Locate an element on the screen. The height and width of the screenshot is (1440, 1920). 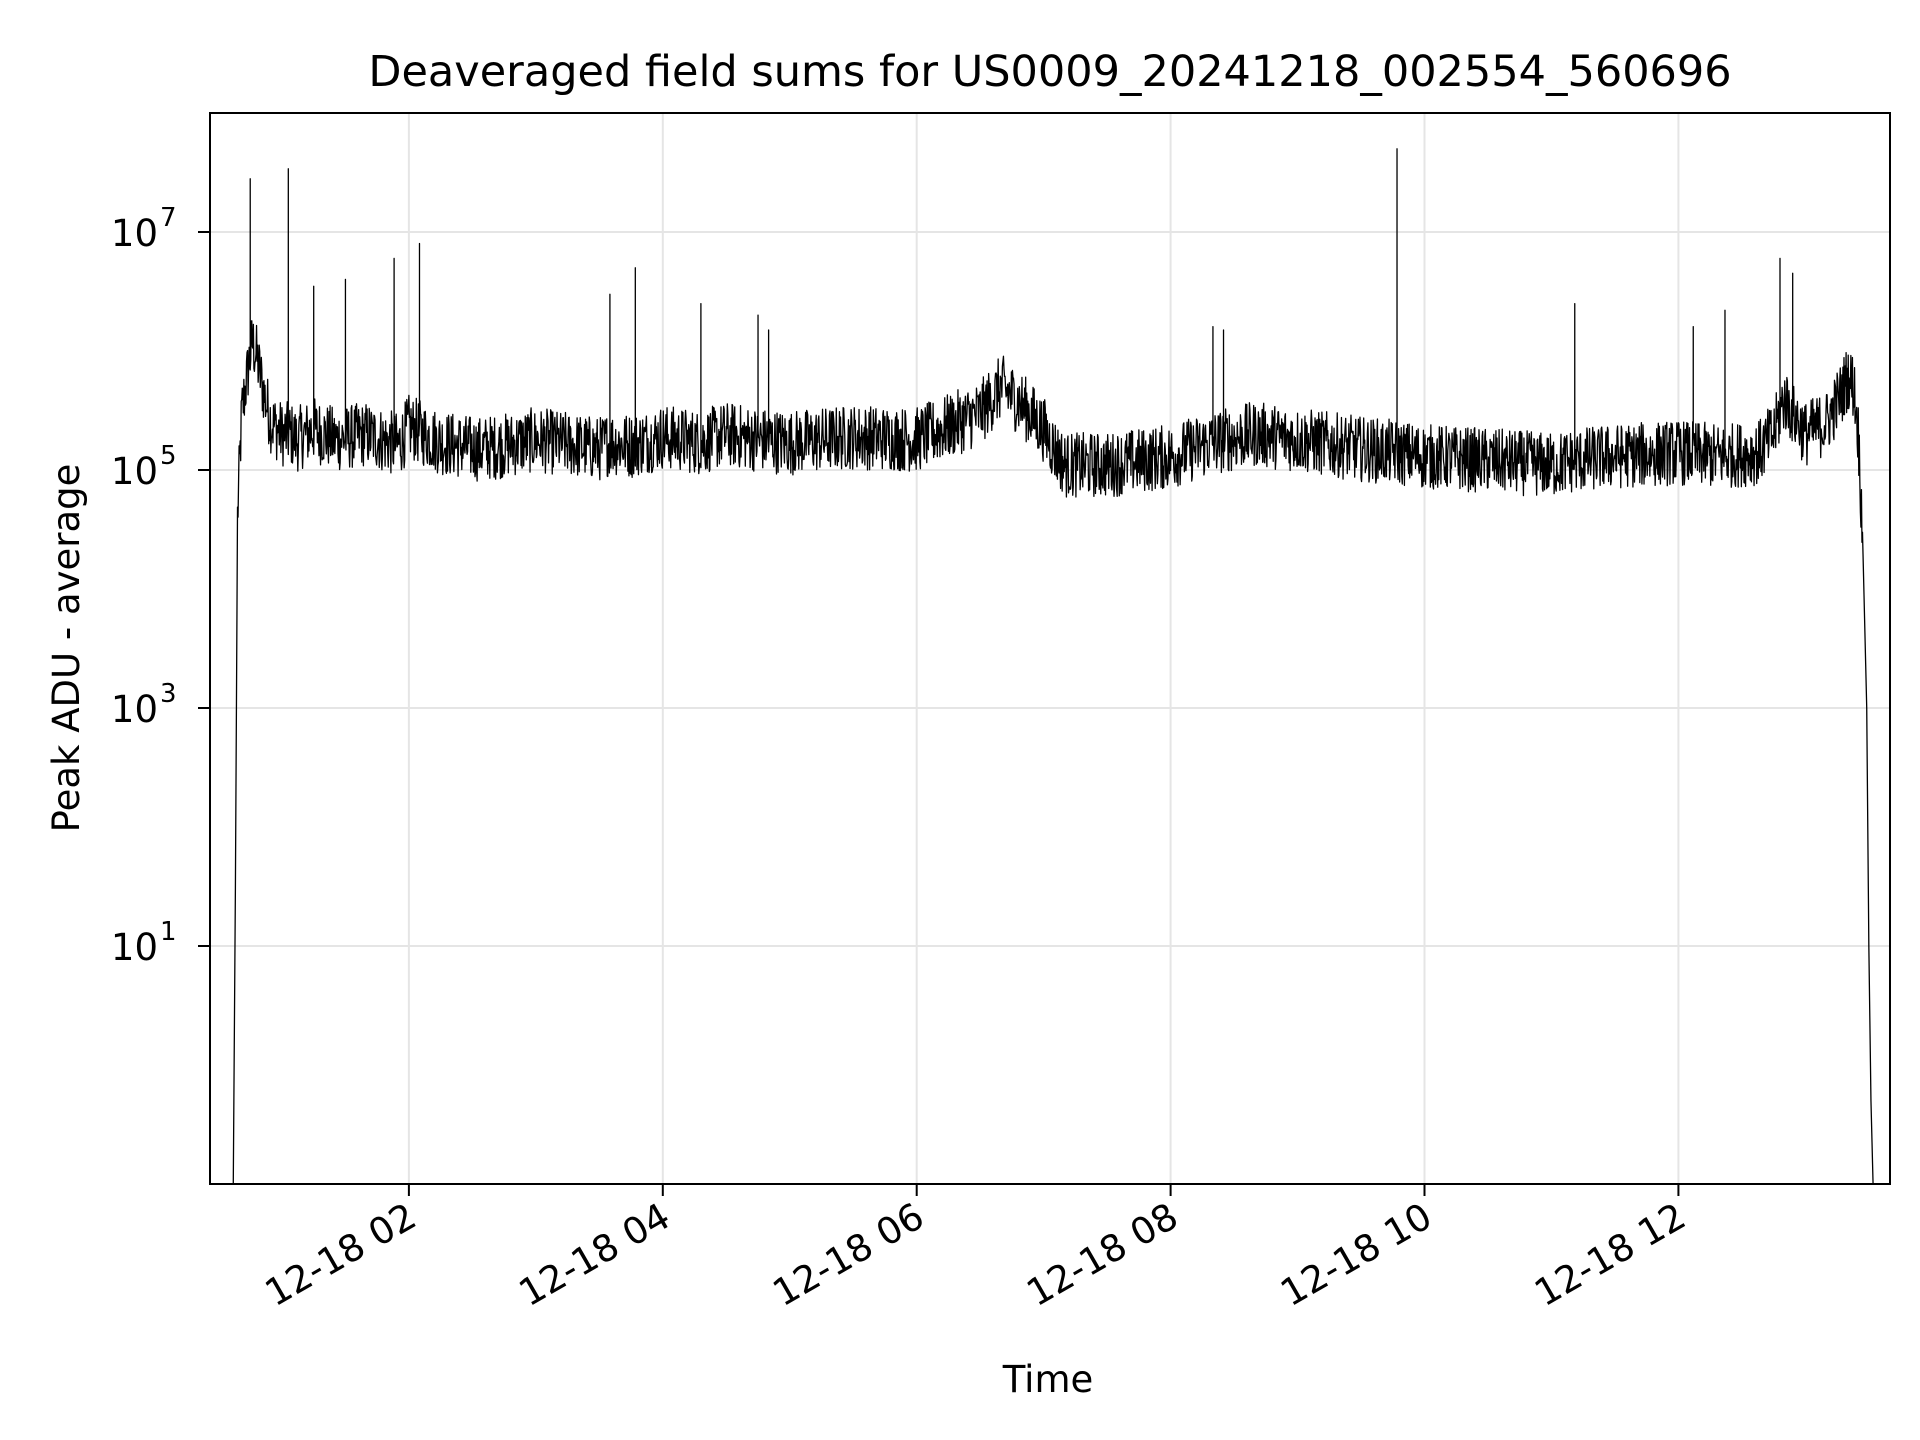
y-tick-exponent: 7 is located at coordinates (168, 218).